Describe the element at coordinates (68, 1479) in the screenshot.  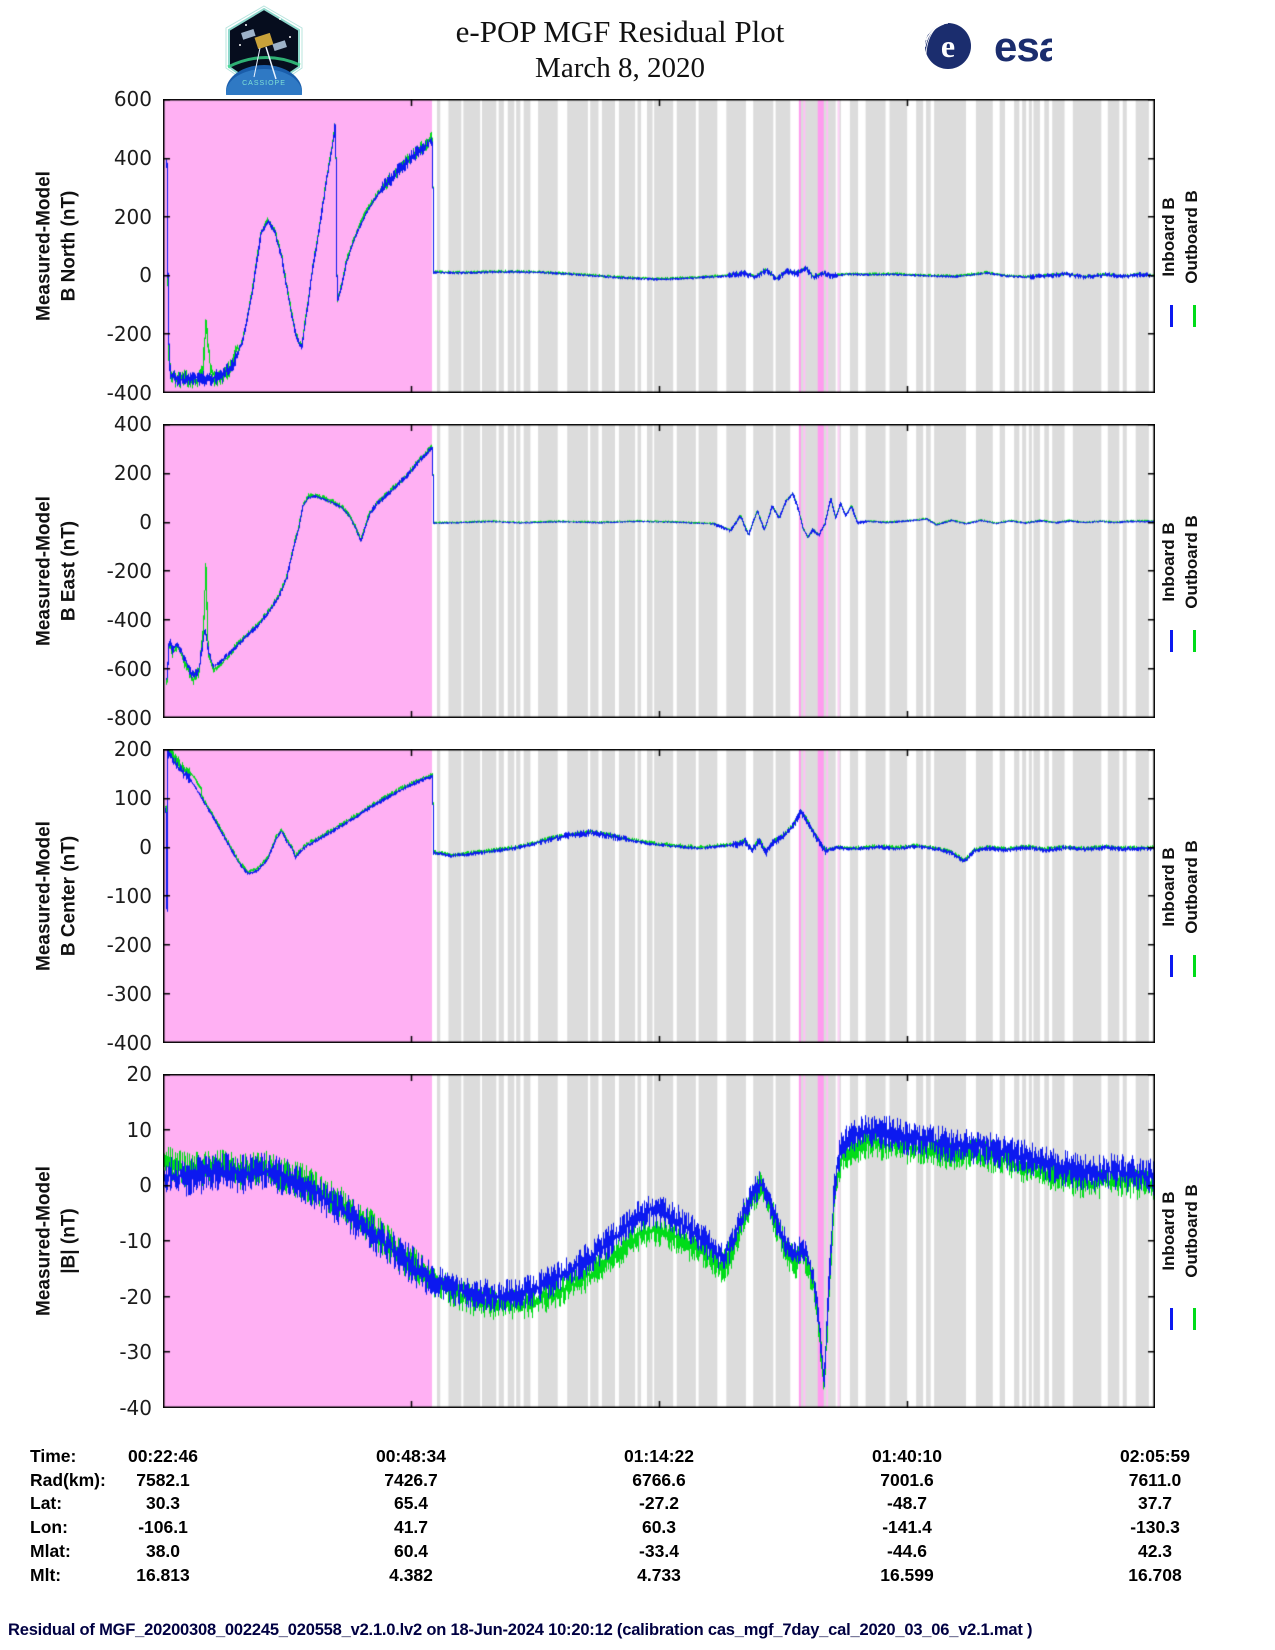
I see `table-row-label: Rad(km):` at that location.